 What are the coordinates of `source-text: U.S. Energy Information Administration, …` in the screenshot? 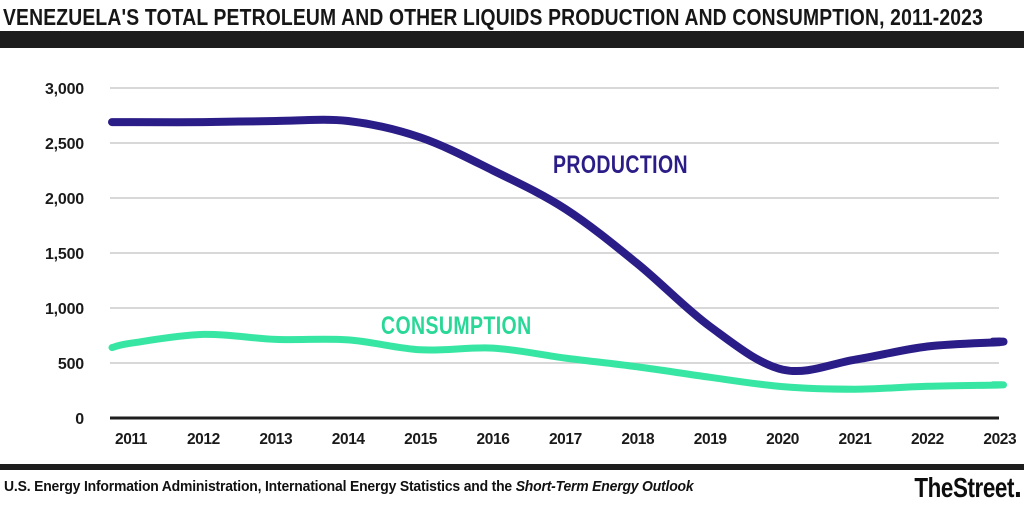 It's located at (260, 486).